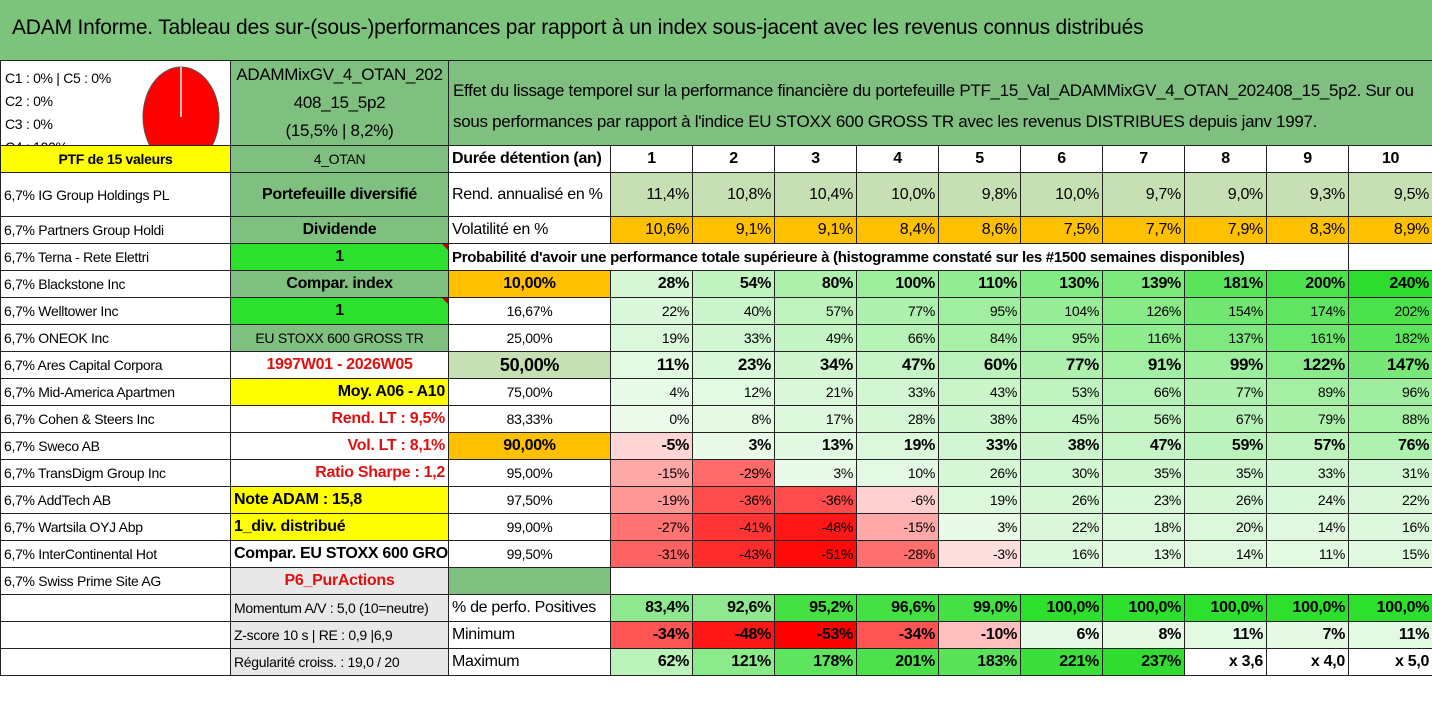 The image size is (1432, 717). Describe the element at coordinates (815, 159) in the screenshot. I see `duration-header: 3` at that location.